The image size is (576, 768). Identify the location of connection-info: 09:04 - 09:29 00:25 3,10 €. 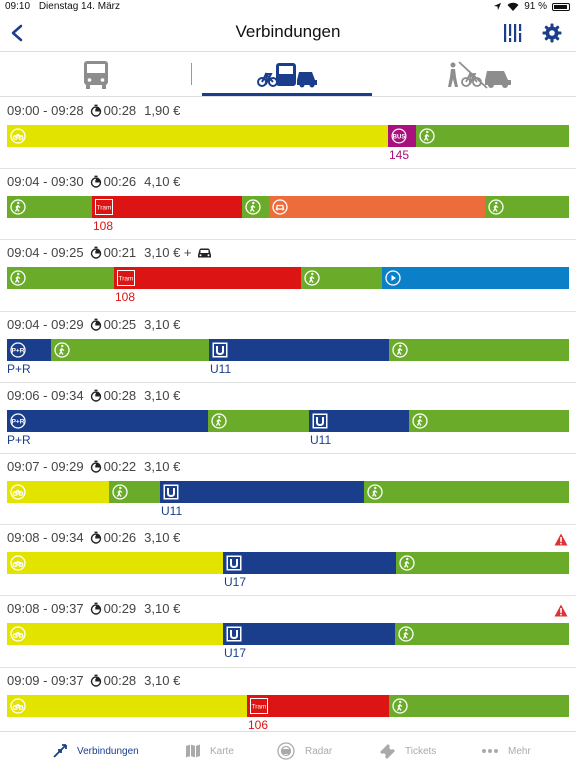
(93, 324).